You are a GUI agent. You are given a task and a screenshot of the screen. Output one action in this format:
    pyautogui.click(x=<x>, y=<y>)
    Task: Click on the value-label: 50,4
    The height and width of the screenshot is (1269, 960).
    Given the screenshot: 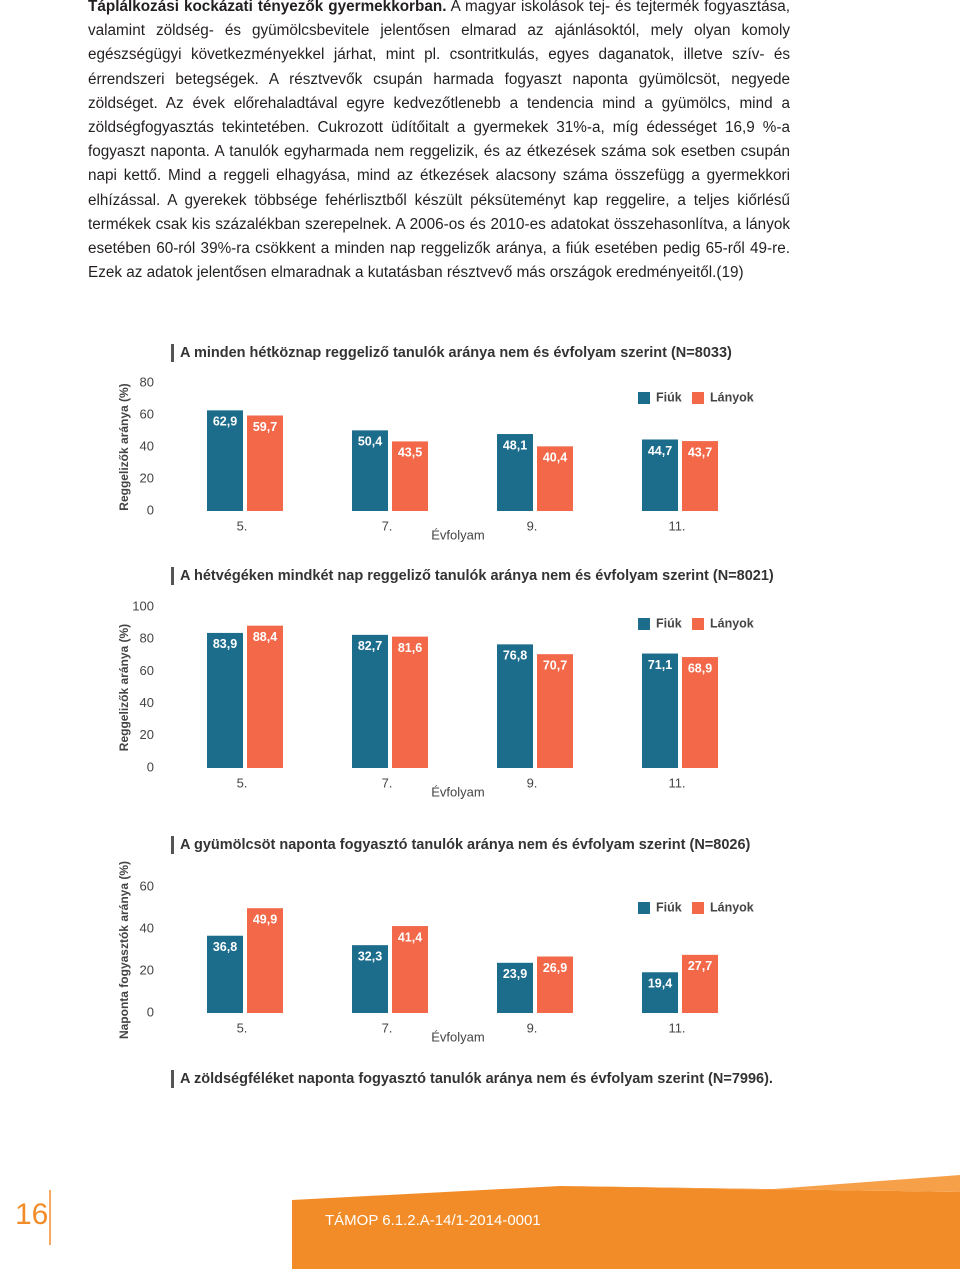 What is the action you would take?
    pyautogui.click(x=370, y=442)
    